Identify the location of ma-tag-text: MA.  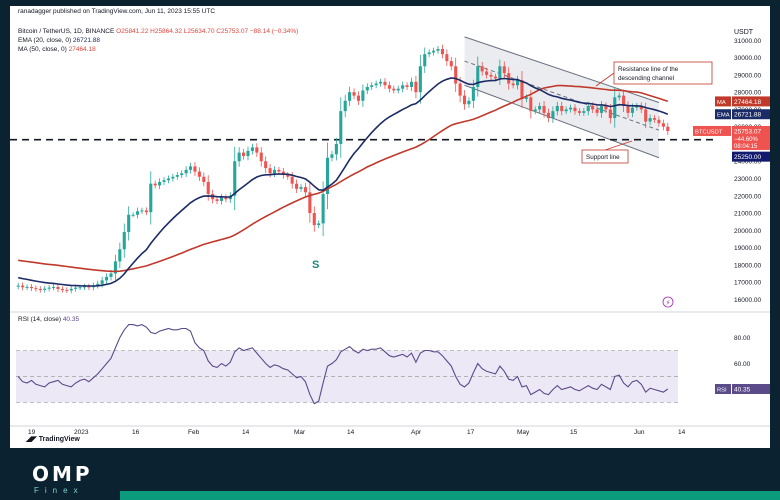
(721, 103).